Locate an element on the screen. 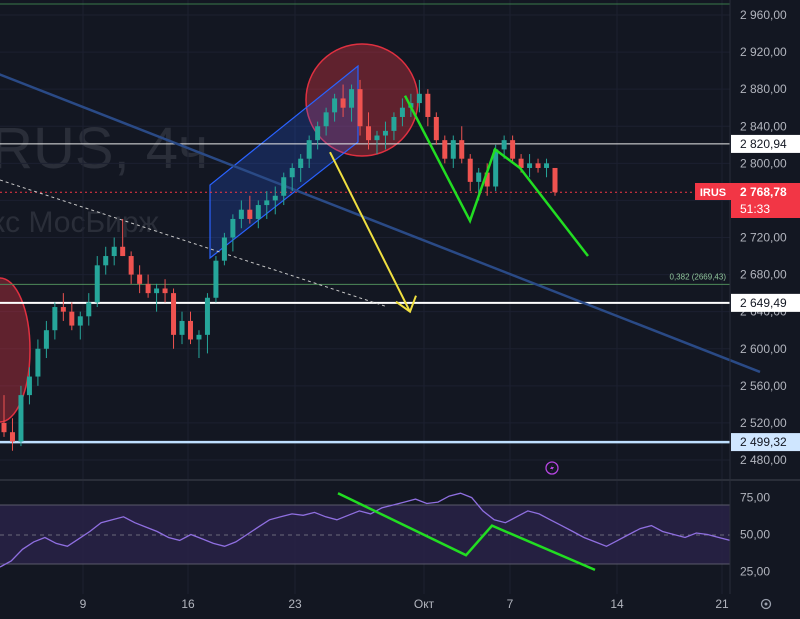 The height and width of the screenshot is (619, 800). price-level-label: 2 649,49 is located at coordinates (763, 303).